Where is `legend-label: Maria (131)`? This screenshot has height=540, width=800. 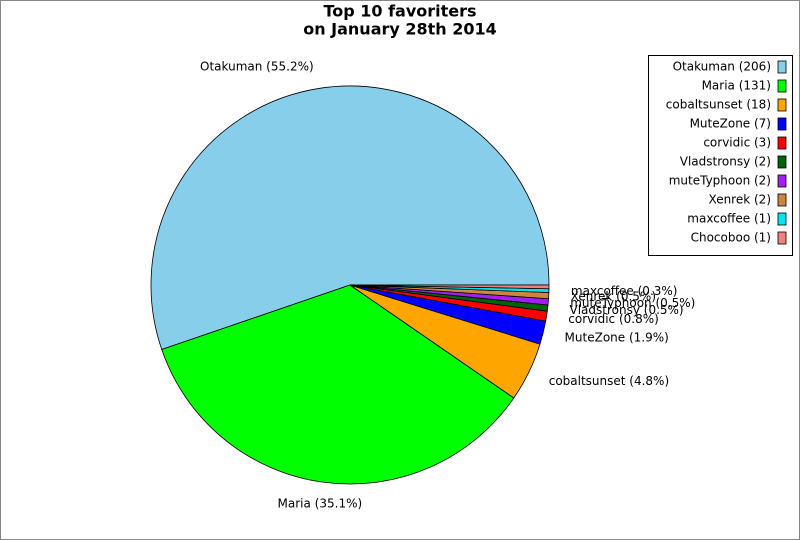 legend-label: Maria (131) is located at coordinates (736, 86).